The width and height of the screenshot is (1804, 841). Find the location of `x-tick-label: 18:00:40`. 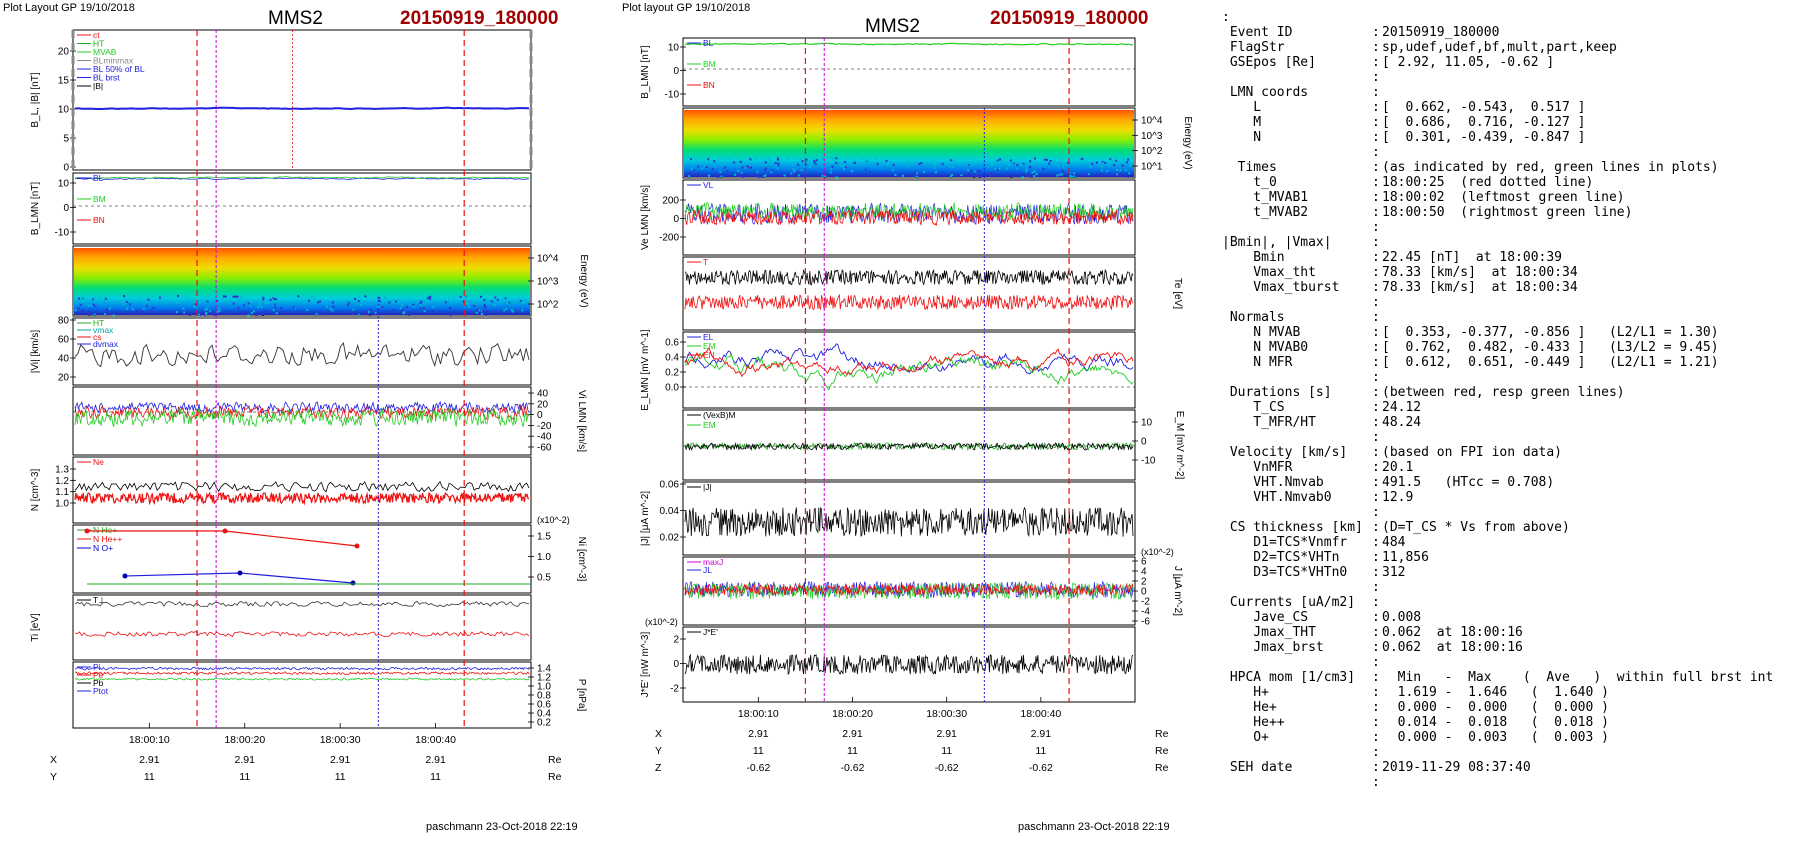

x-tick-label: 18:00:40 is located at coordinates (1040, 714).